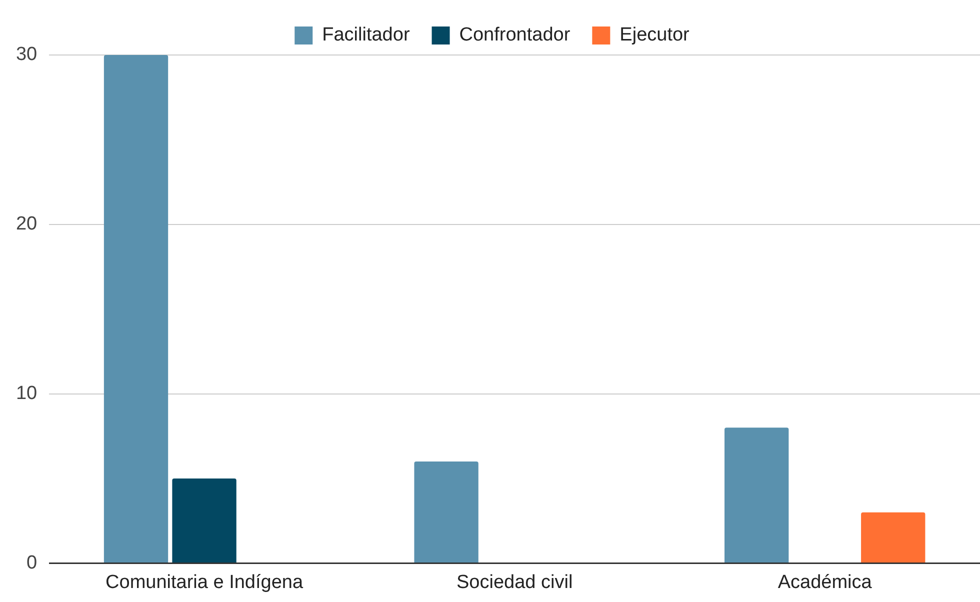 The width and height of the screenshot is (980, 602). What do you see at coordinates (32, 563) in the screenshot?
I see `y-tick-label: 0` at bounding box center [32, 563].